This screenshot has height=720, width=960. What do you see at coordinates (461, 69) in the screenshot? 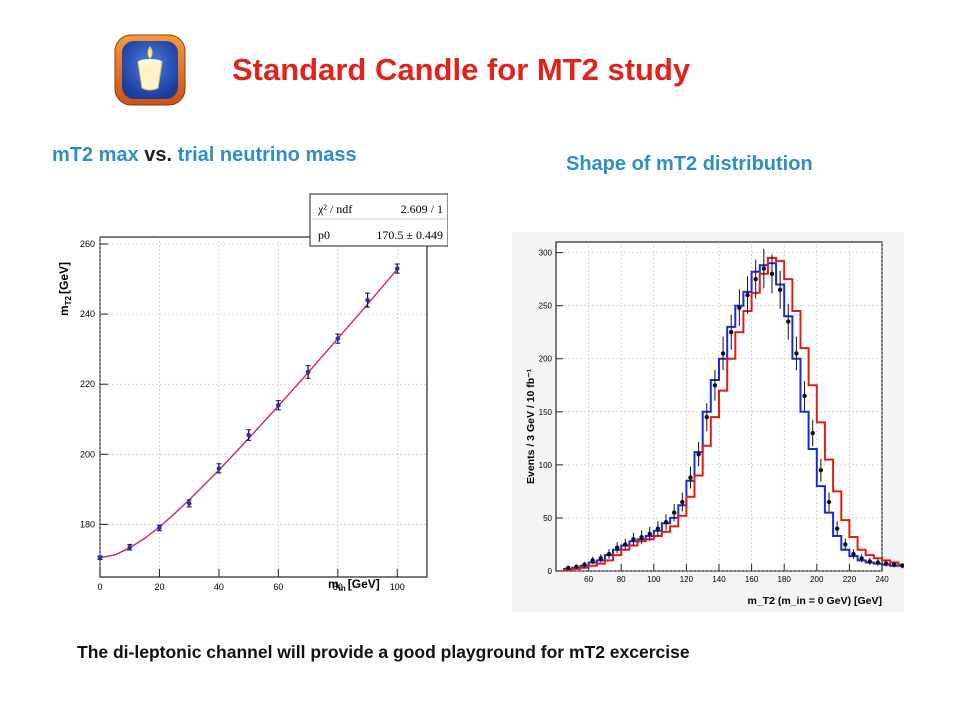
I see `slide-title: Standard Candle for MT2 study` at bounding box center [461, 69].